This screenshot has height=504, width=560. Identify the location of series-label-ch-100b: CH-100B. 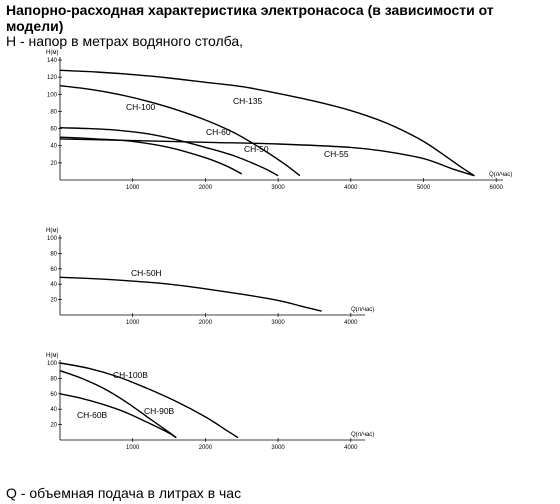
(130, 375).